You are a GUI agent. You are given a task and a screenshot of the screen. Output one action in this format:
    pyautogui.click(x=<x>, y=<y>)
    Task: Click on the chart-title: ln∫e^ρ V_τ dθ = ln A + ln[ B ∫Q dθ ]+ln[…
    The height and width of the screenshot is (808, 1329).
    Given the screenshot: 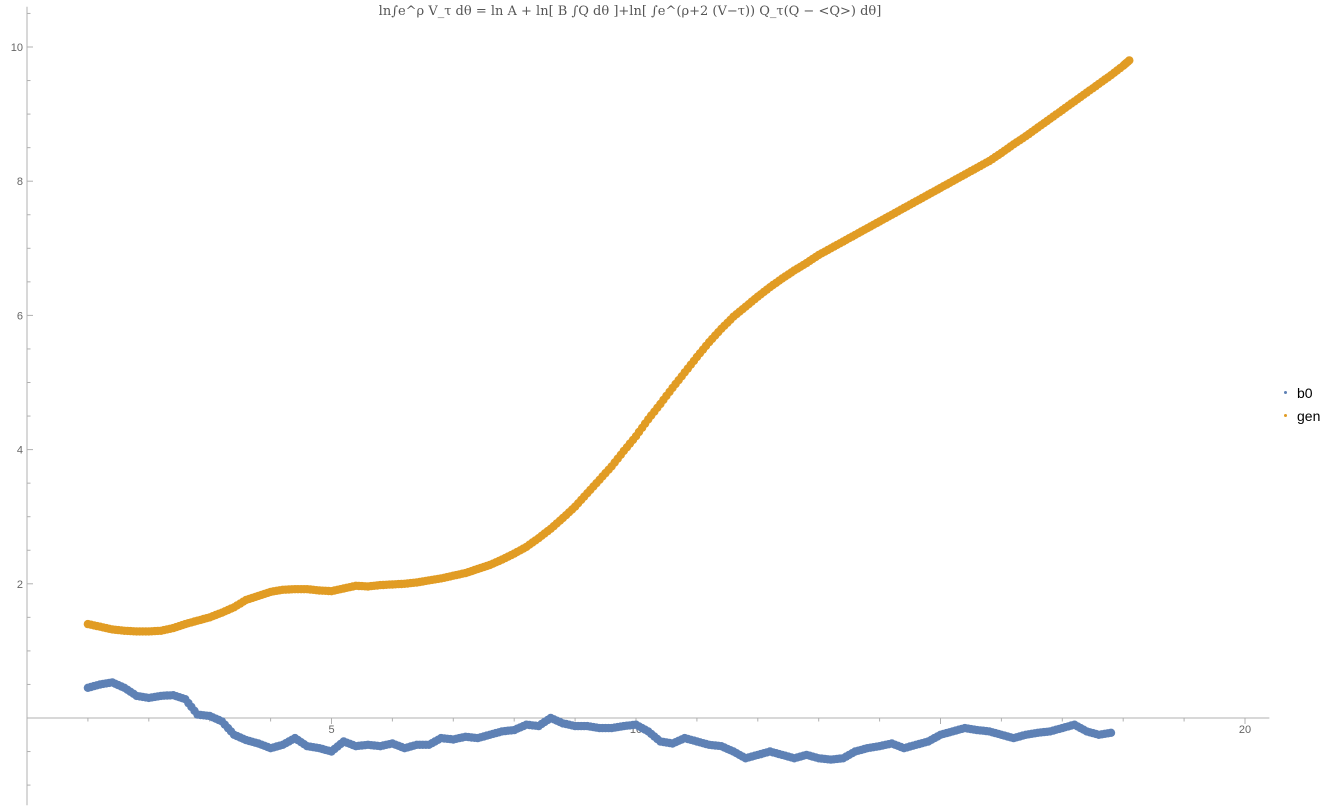 What is the action you would take?
    pyautogui.click(x=630, y=11)
    